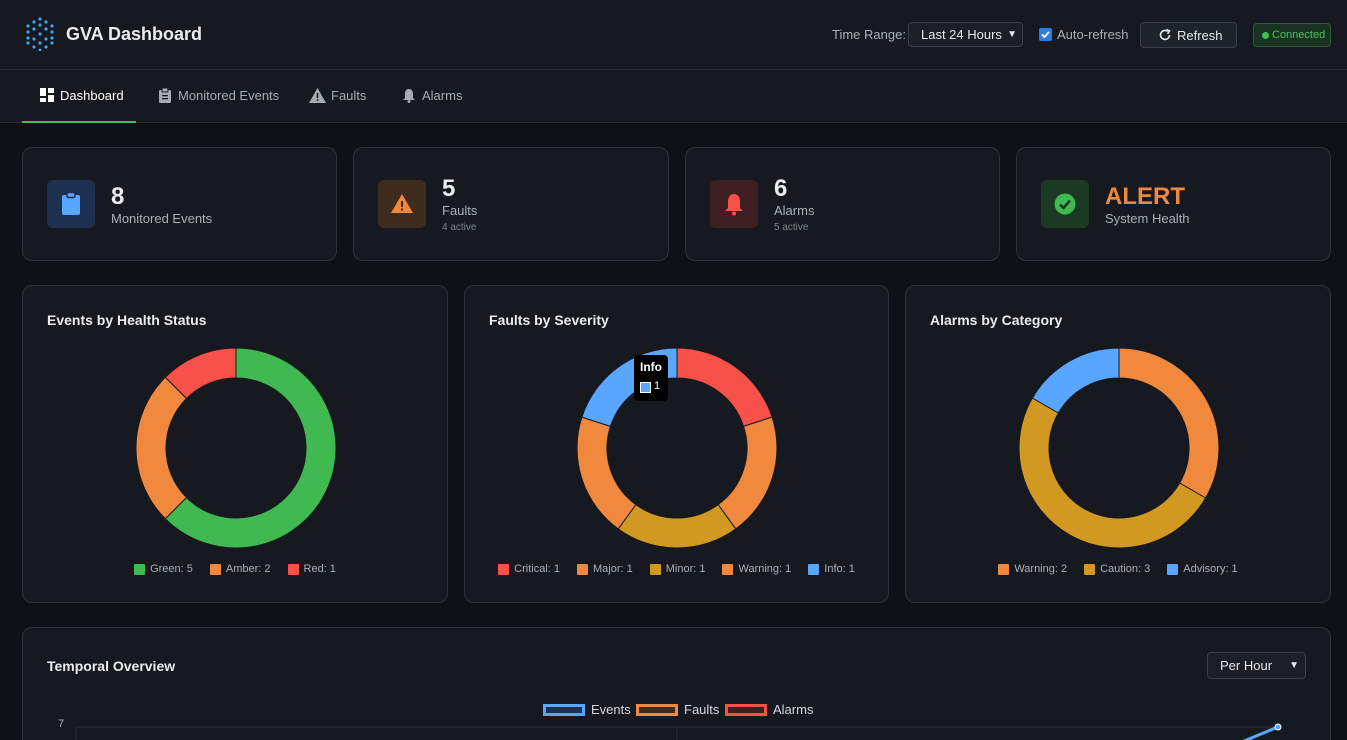 Image resolution: width=1347 pixels, height=740 pixels. I want to click on legend-label: Red: 1, so click(319, 569).